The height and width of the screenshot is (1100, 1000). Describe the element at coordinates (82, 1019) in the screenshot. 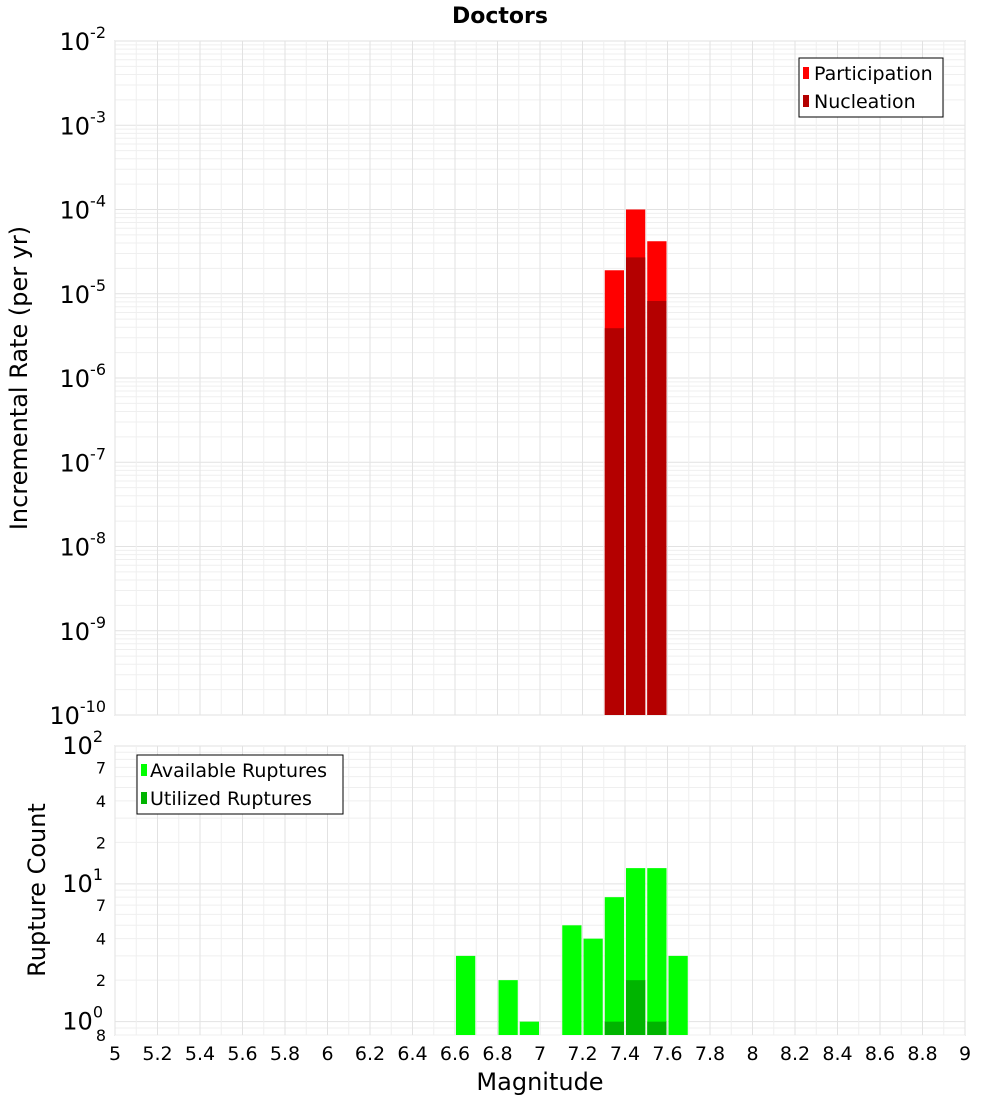

I see `bottom-y-tick-label-major: 10⁰` at that location.